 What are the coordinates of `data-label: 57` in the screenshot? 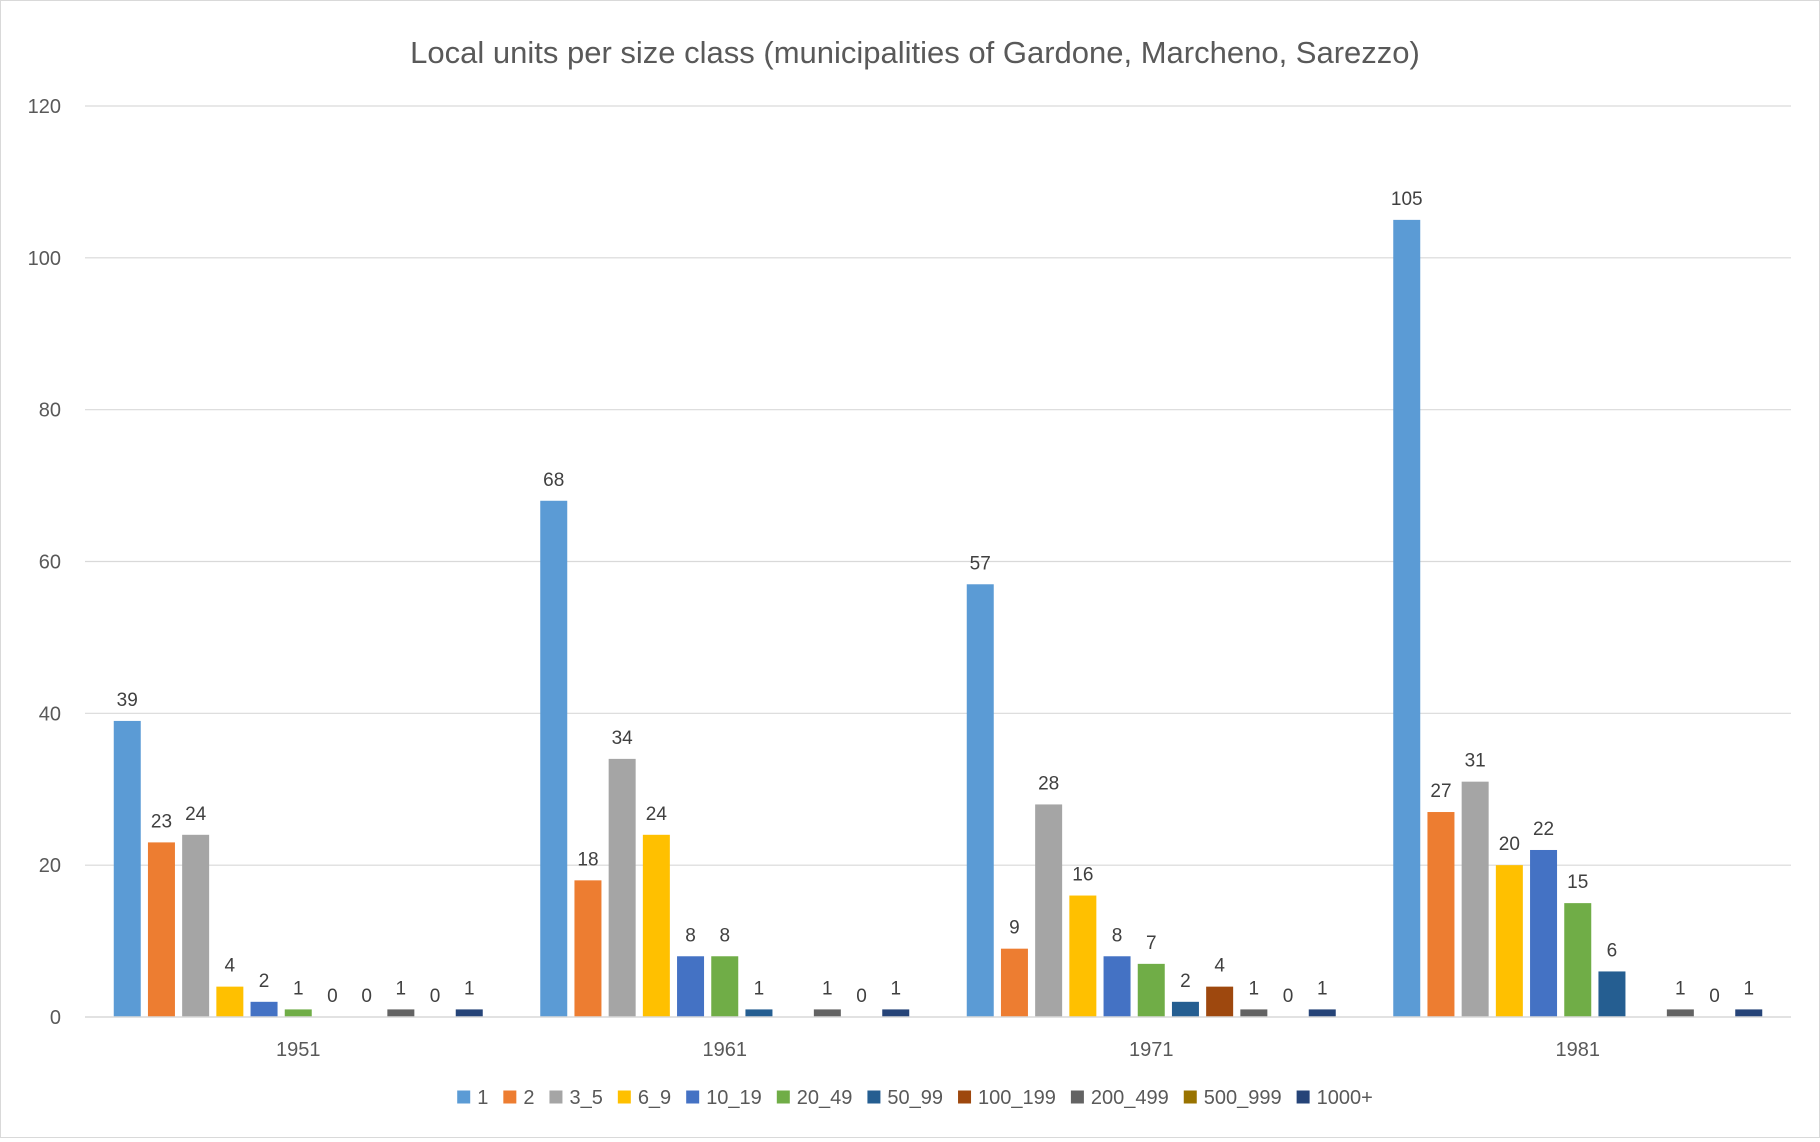 It's located at (980, 563).